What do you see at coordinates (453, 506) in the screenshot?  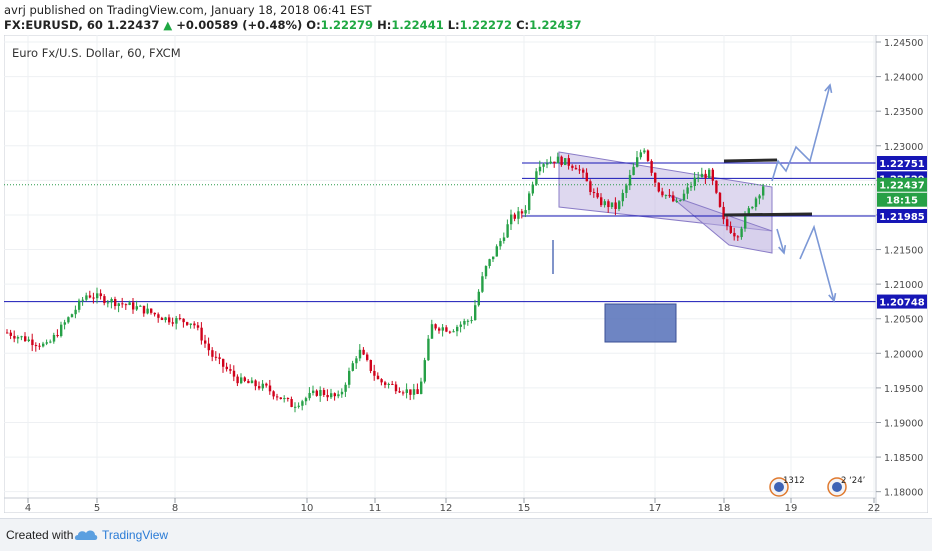 I see `time-axis: 4 5 8 10 11 12 15 17 18 19 22` at bounding box center [453, 506].